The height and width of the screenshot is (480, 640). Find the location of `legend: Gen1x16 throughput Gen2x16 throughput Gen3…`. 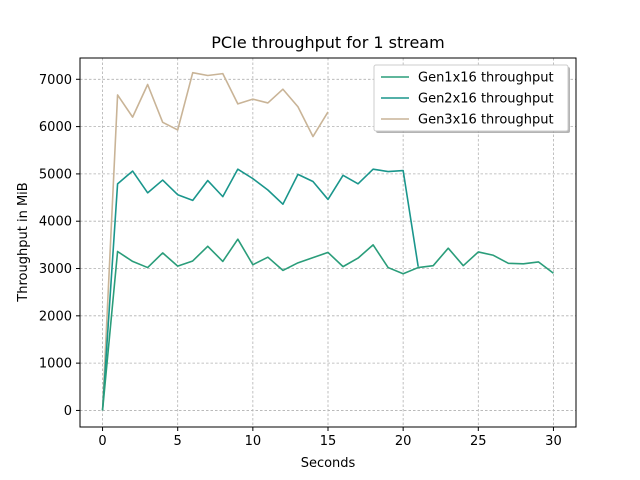

legend: Gen1x16 throughput Gen2x16 throughput Gen3… is located at coordinates (471, 98).